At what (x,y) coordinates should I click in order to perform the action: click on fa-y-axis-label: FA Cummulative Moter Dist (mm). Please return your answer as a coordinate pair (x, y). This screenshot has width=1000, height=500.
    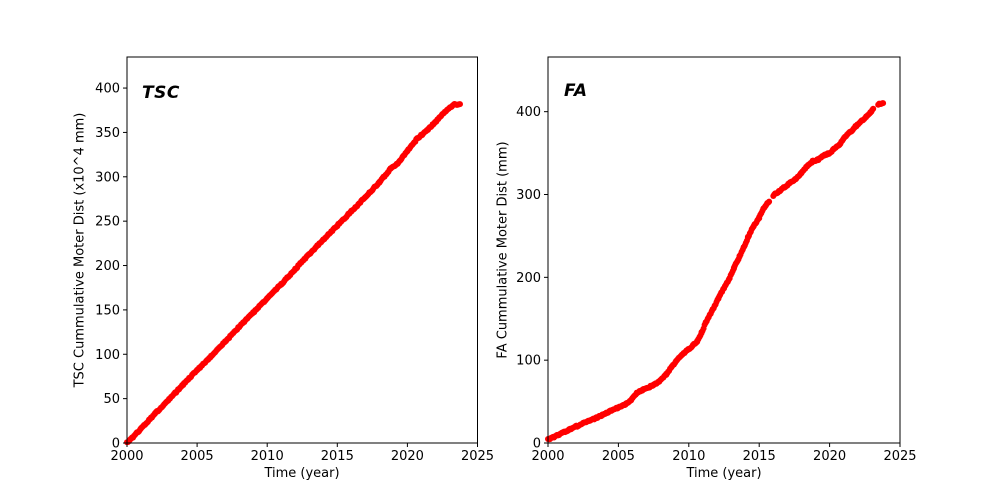
    Looking at the image, I should click on (503, 250).